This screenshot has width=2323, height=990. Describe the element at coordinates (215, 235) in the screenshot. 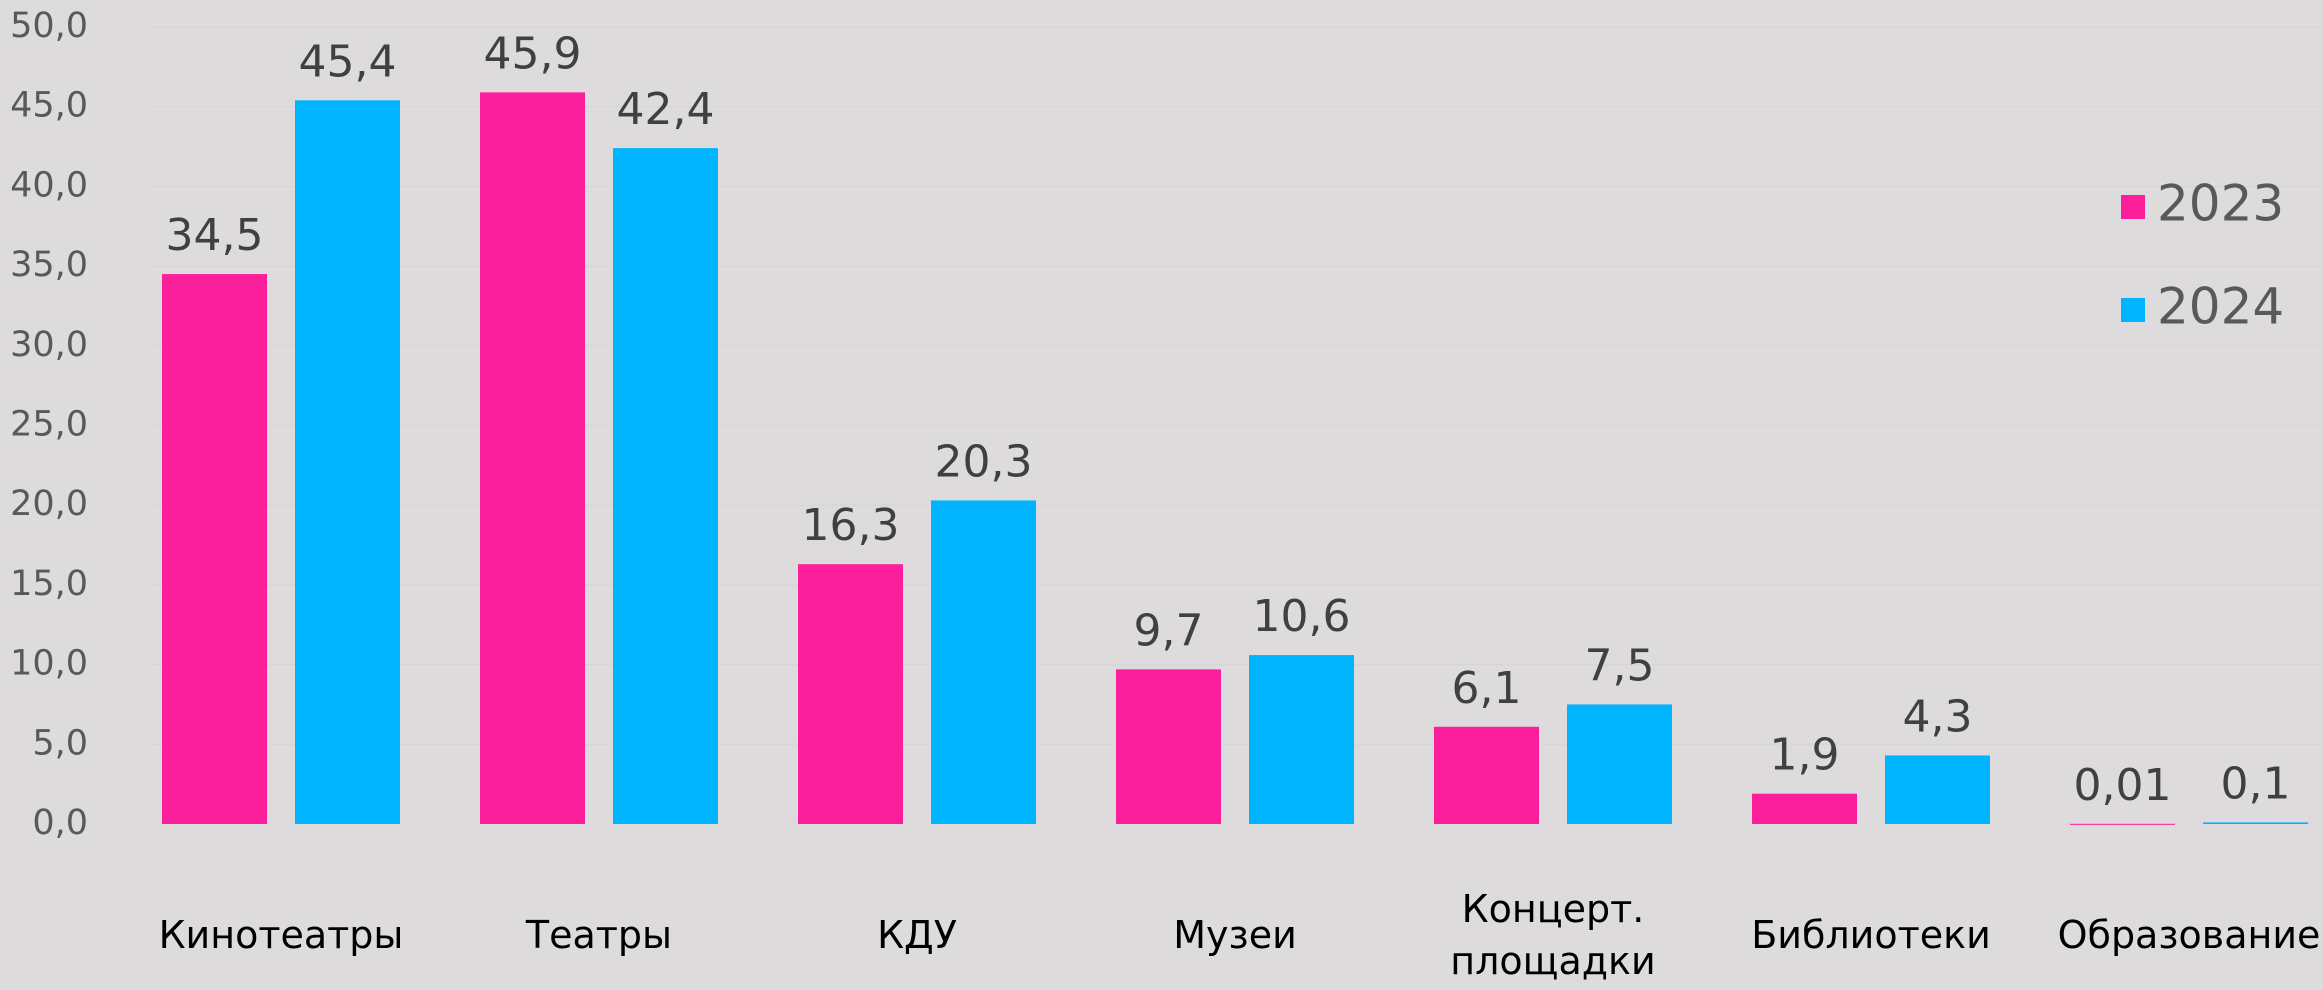

I see `data-label: 34,5` at that location.